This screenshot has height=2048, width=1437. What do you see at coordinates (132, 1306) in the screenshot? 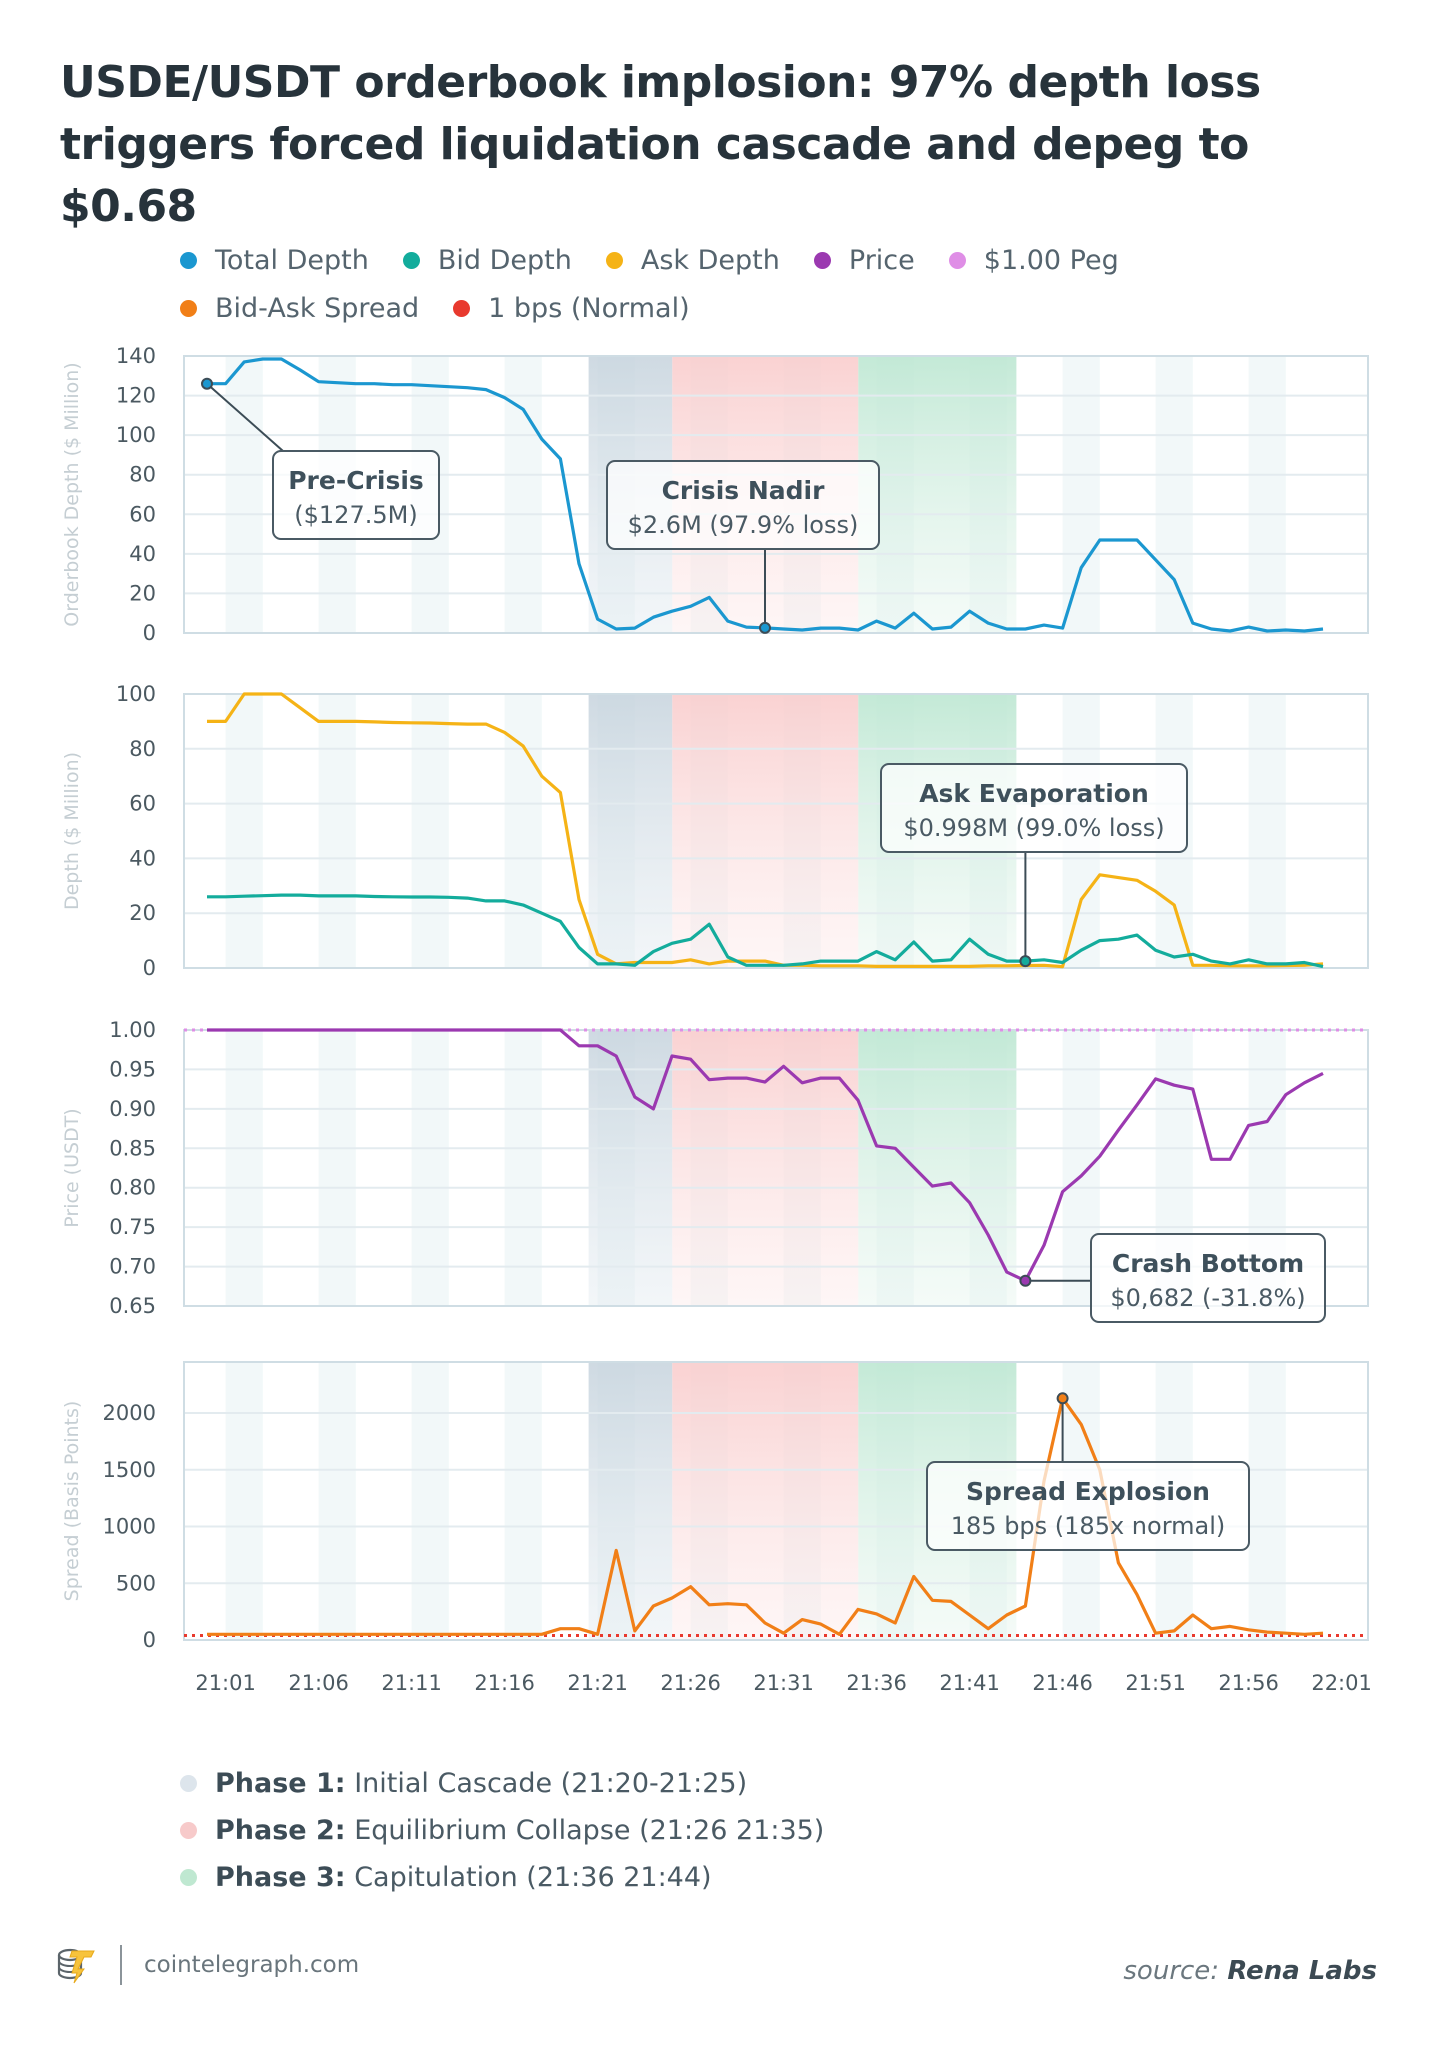
I see `y-tick-label: 0.65` at bounding box center [132, 1306].